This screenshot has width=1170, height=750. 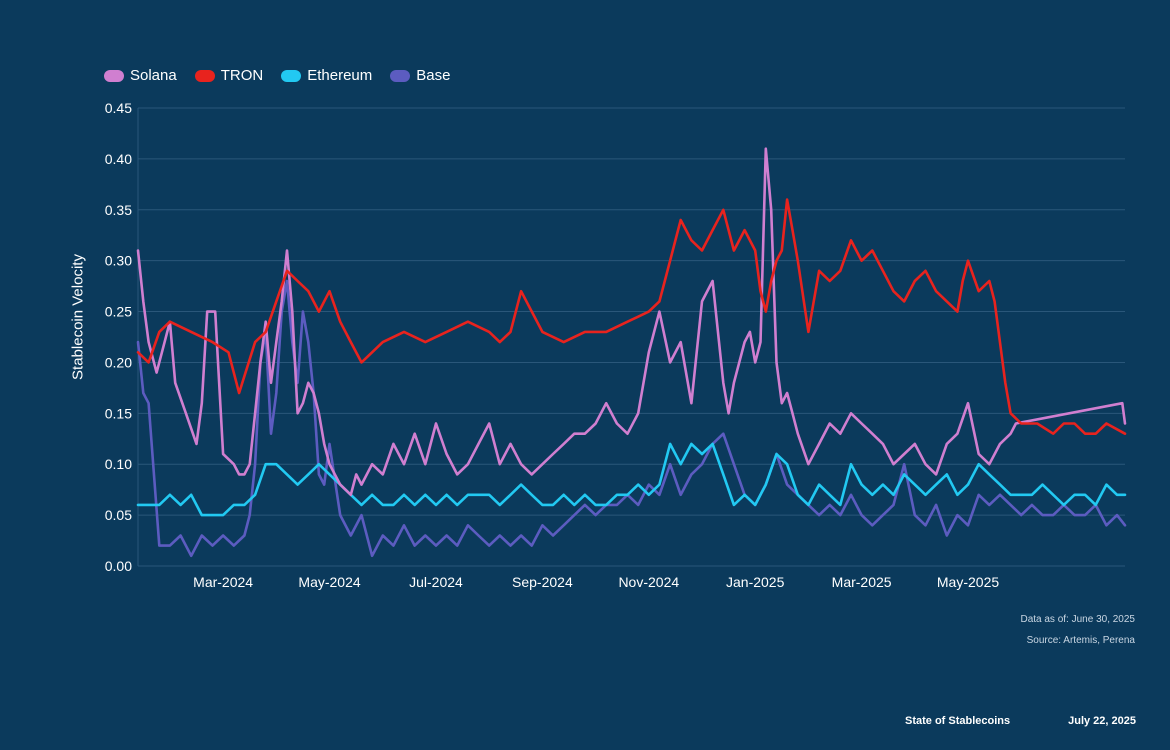 What do you see at coordinates (755, 582) in the screenshot?
I see `x-tick-label: Jan-2025` at bounding box center [755, 582].